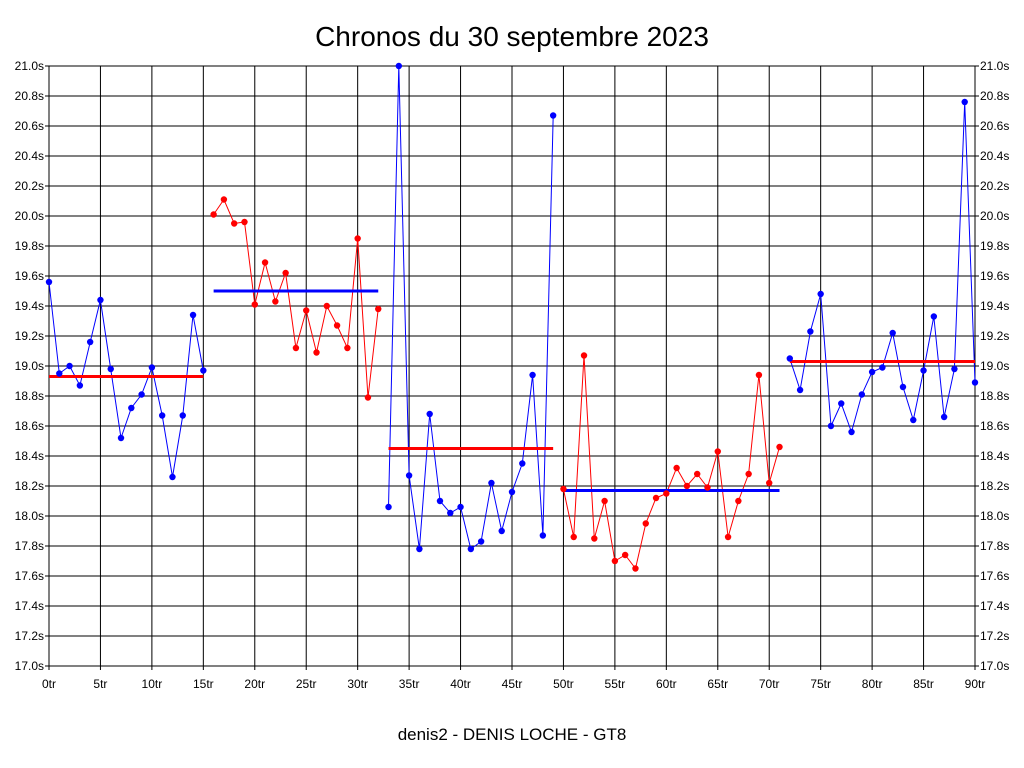  Describe the element at coordinates (29, 96) in the screenshot. I see `y-tick-label: 20.8s` at that location.